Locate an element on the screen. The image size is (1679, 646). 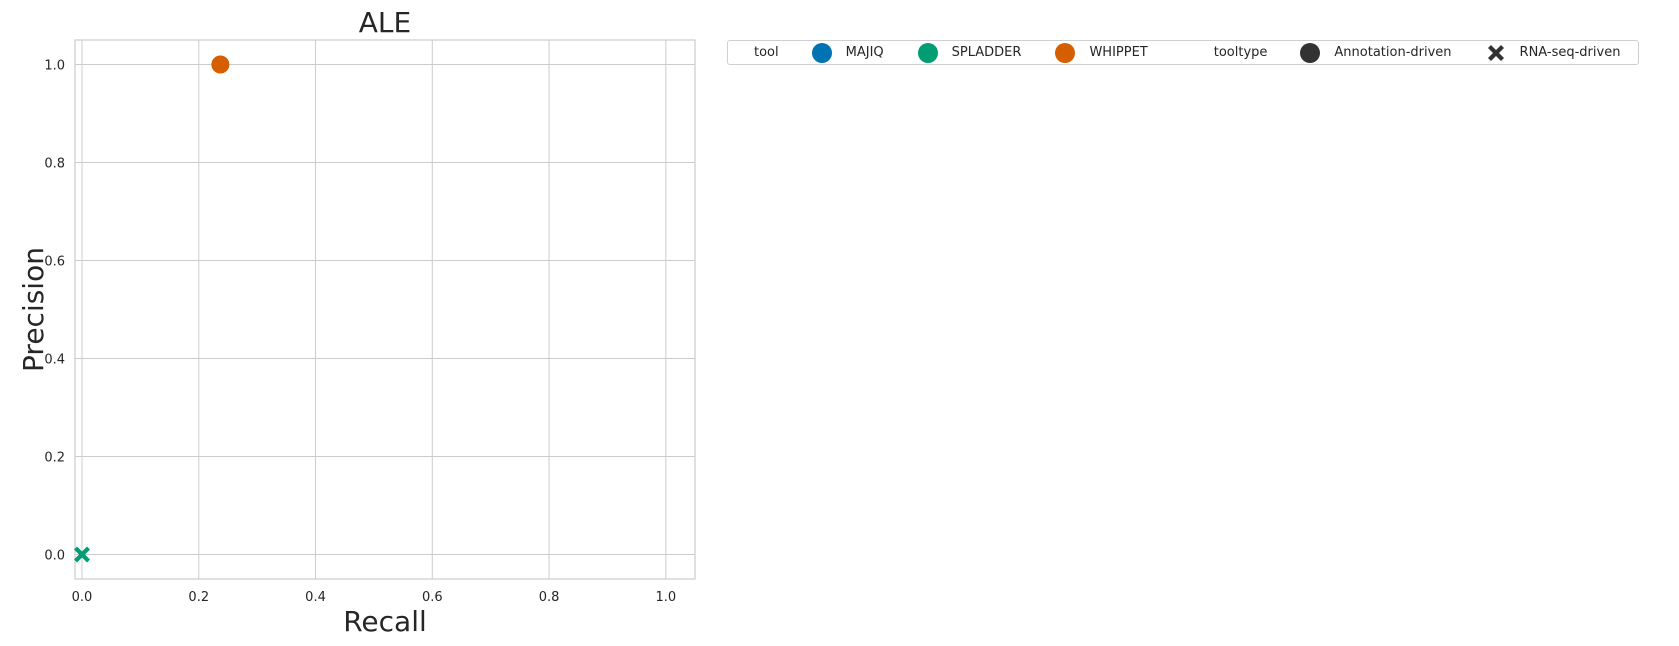
legend-heading-tool: tool is located at coordinates (766, 52).